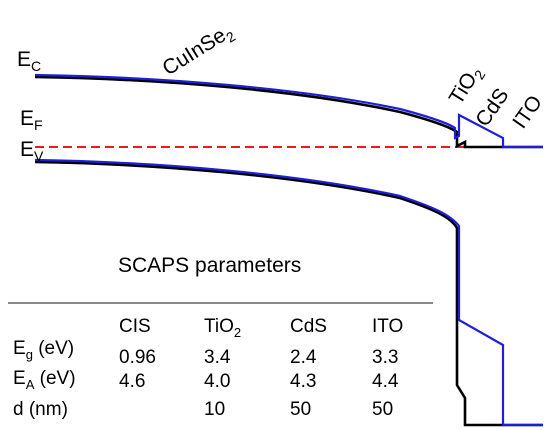 The image size is (551, 430). Describe the element at coordinates (29, 61) in the screenshot. I see `ec-label: EC` at that location.